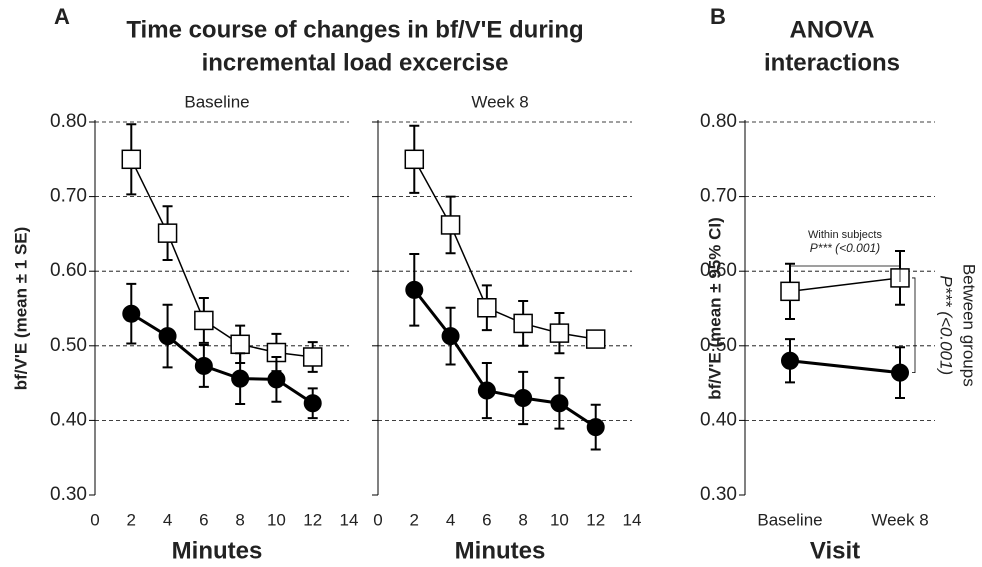  Describe the element at coordinates (216, 101) in the screenshot. I see `panel-subtitle: Baseline` at that location.